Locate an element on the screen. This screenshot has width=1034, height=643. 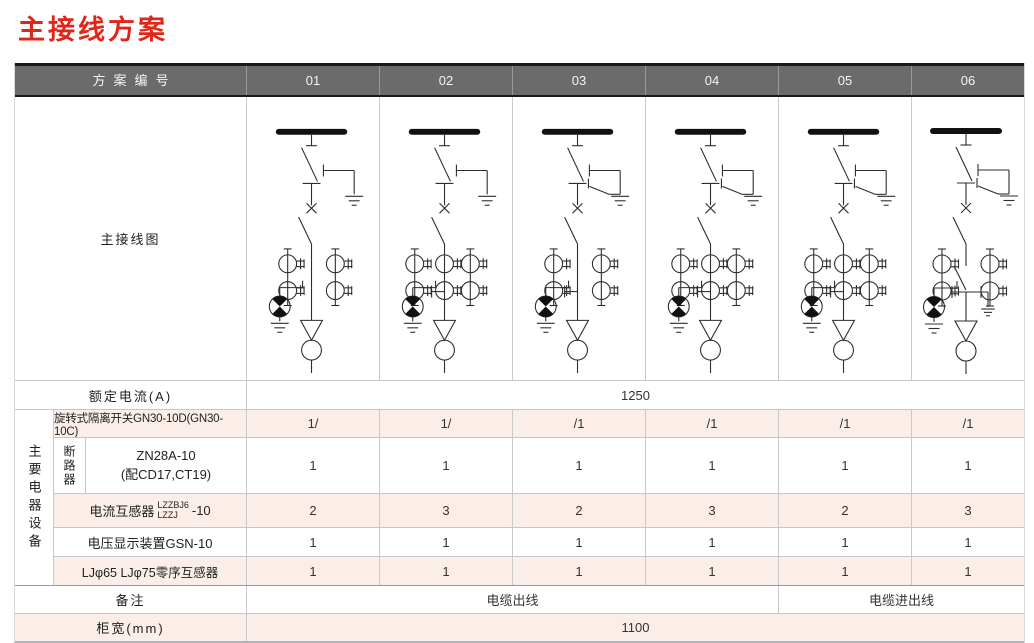
scheme-header-label: 方案编号 is located at coordinates (131, 80).